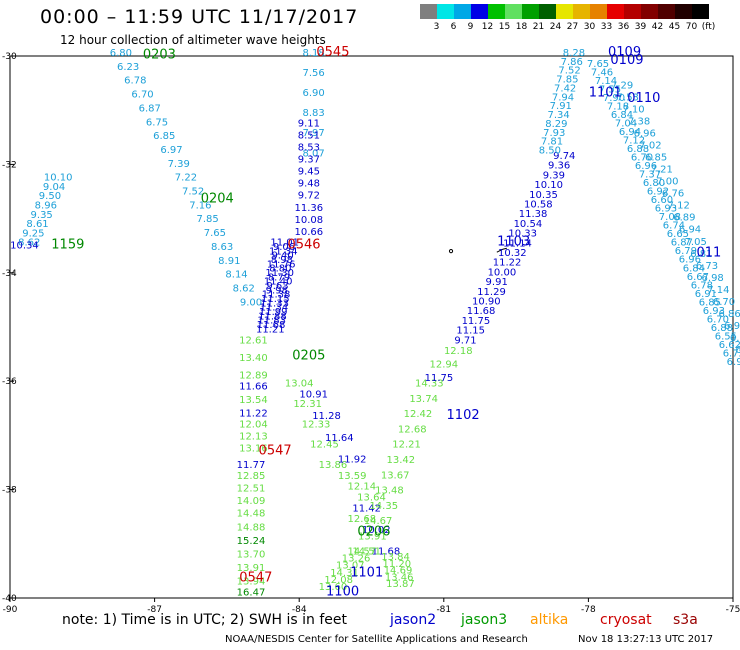 This screenshot has width=740, height=650. I want to click on lat-tick-label: -30, so click(9, 57).